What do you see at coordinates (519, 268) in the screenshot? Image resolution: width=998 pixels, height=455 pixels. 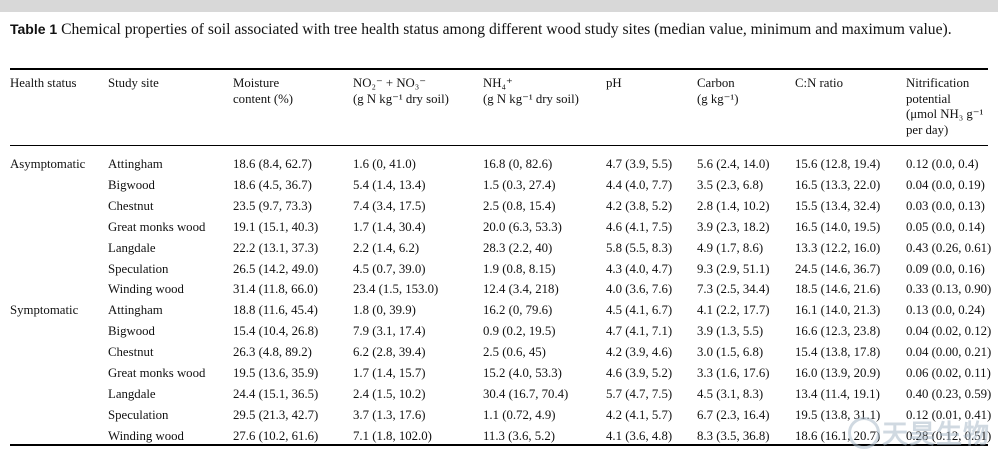 I see `cell-ammonium: 1.9 (0.8, 8.15)` at bounding box center [519, 268].